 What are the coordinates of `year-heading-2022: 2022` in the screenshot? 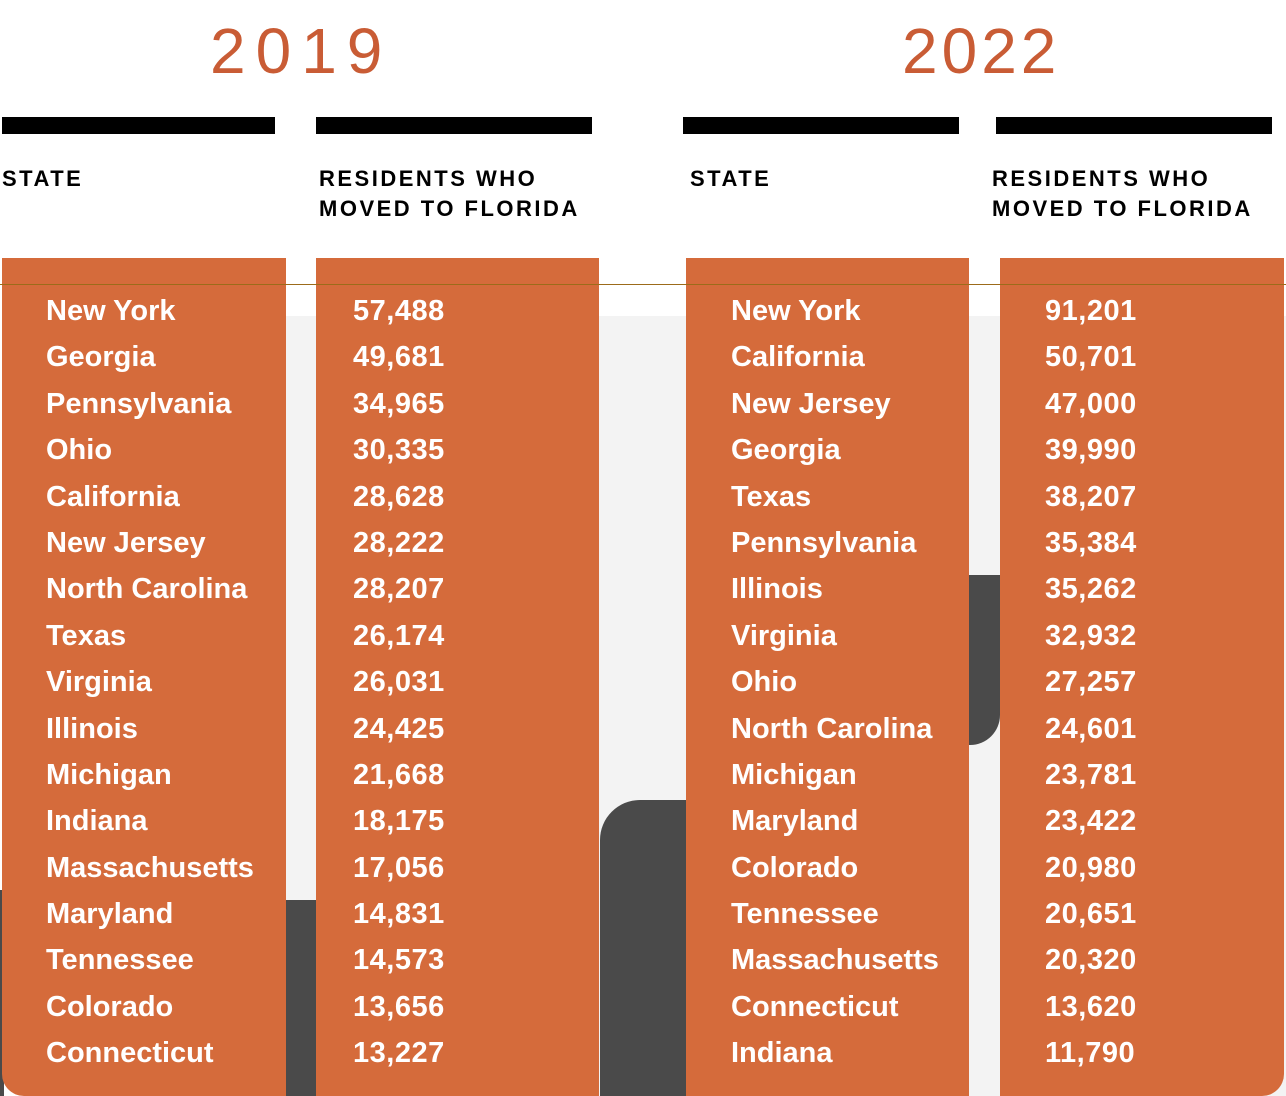 It's located at (981, 51).